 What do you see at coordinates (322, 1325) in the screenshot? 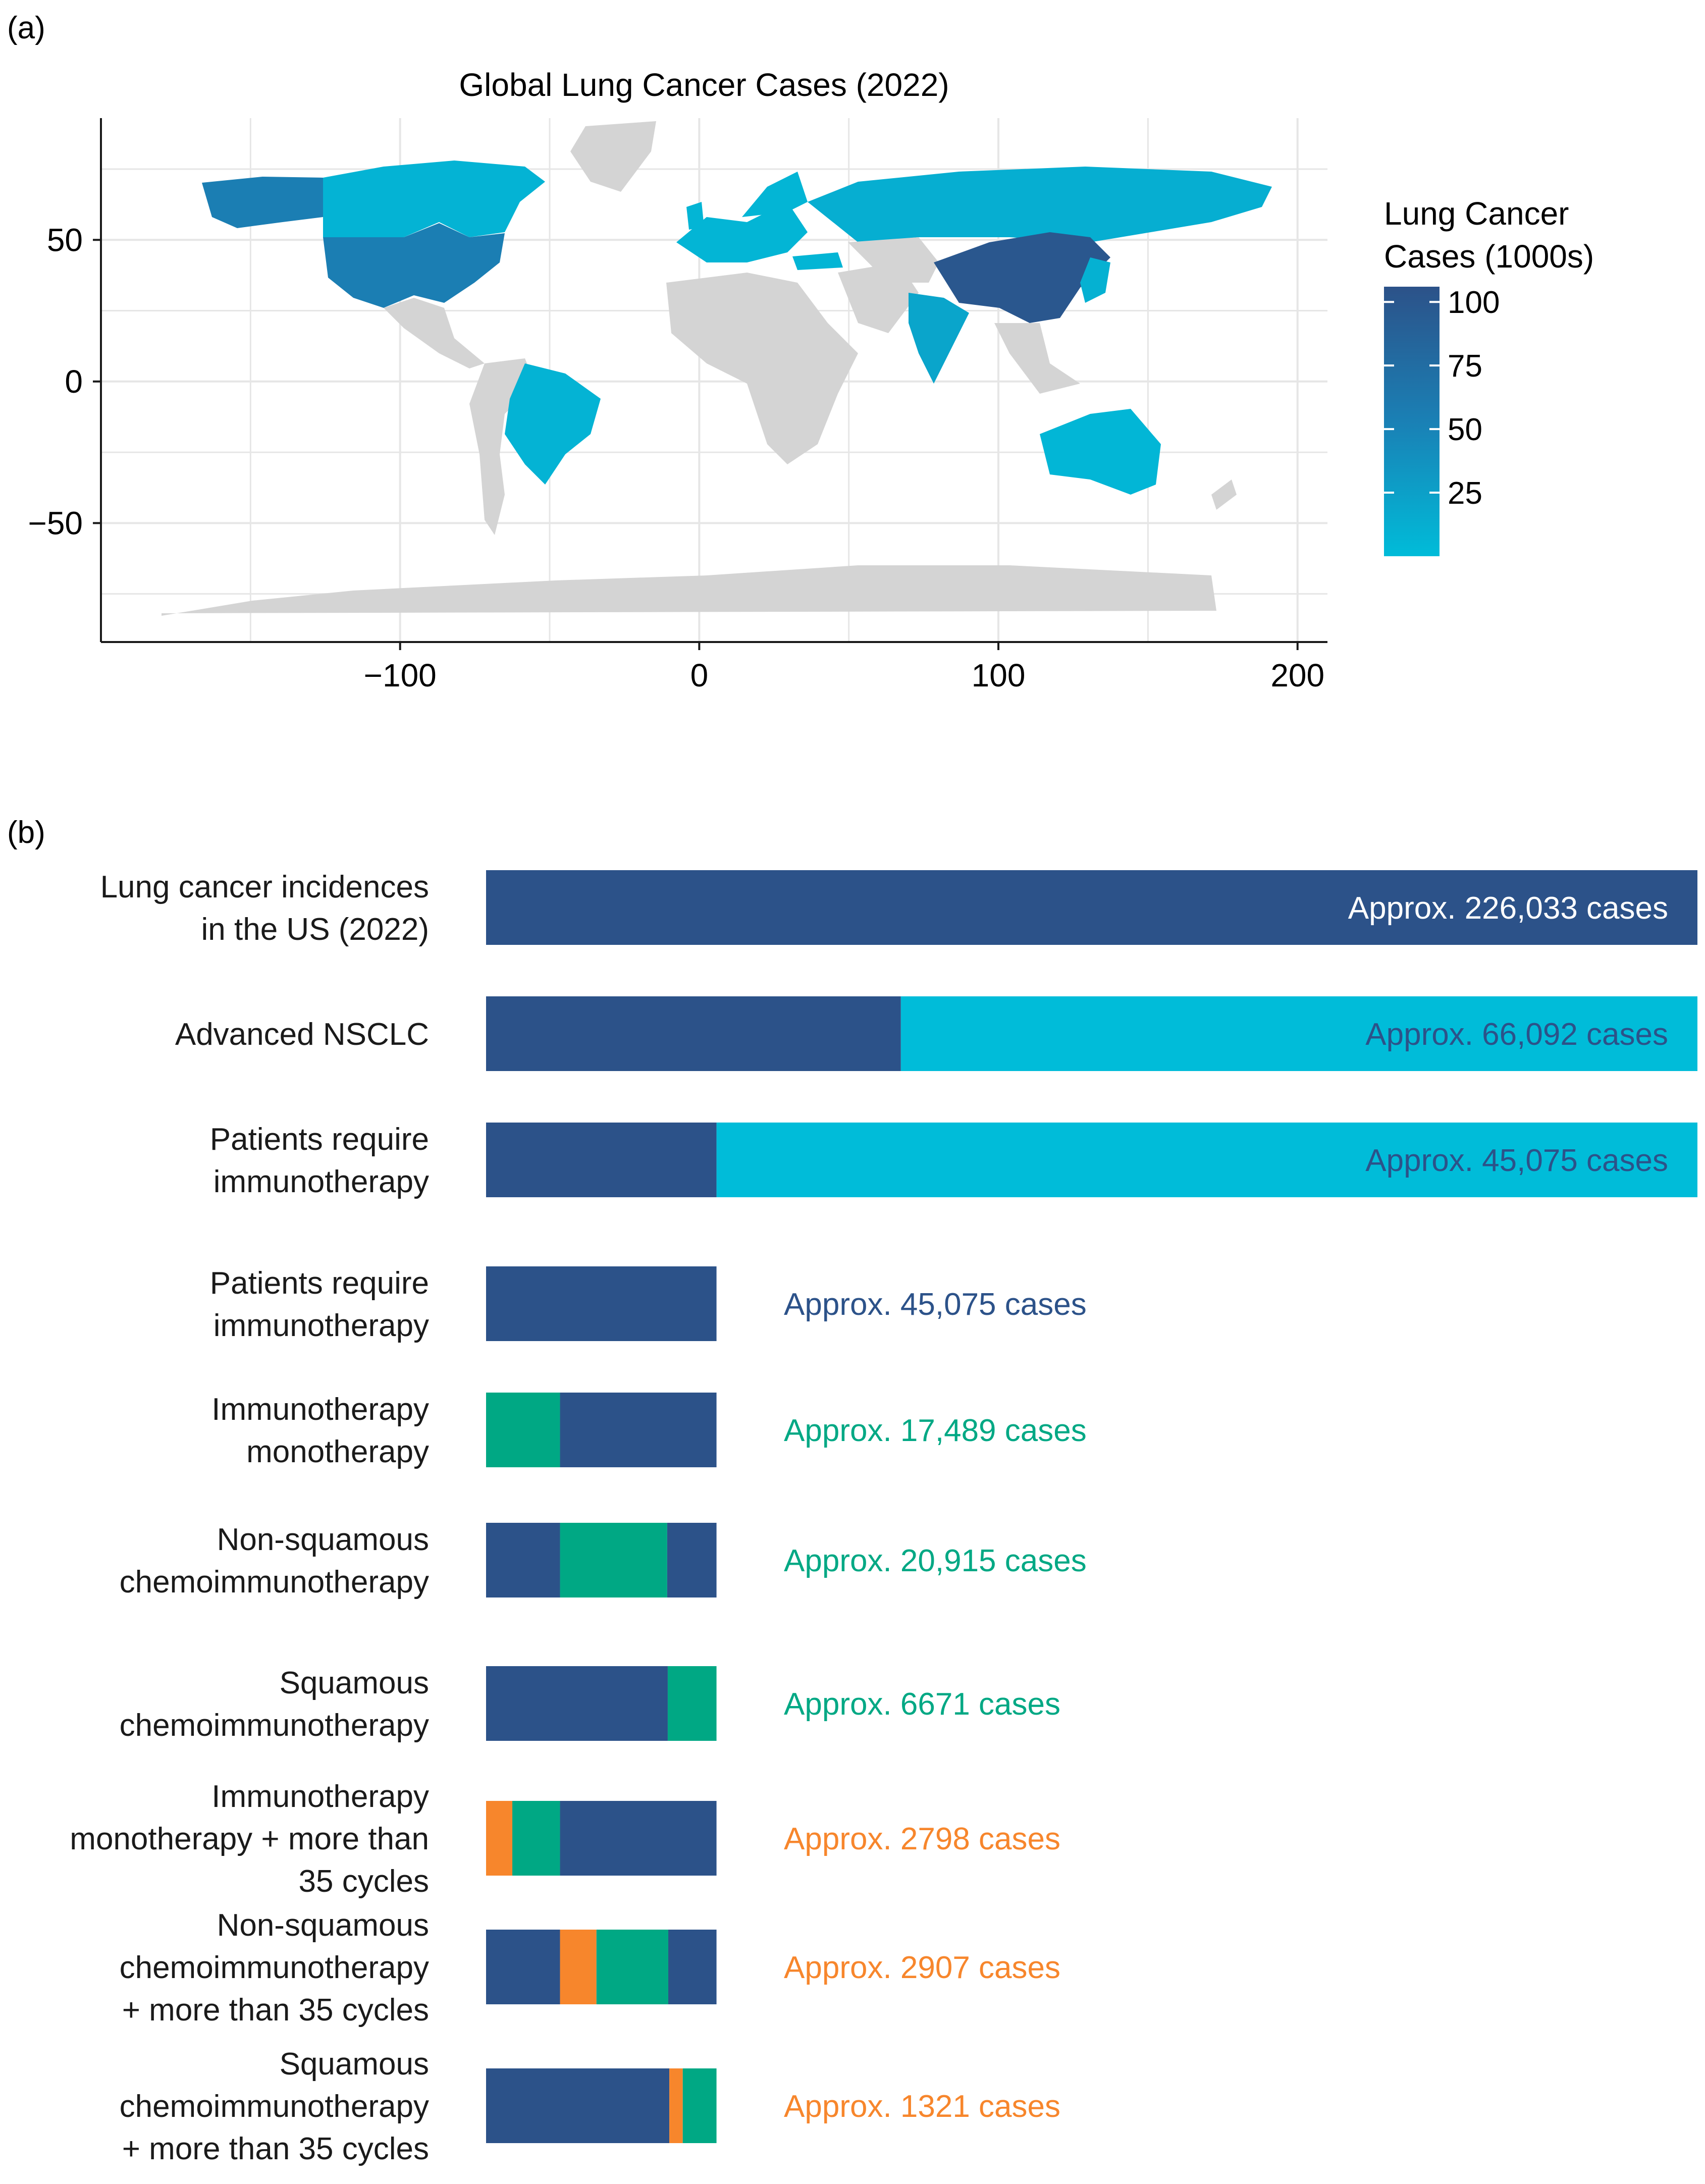
I see `bar-label-line: immunotherapy` at bounding box center [322, 1325].